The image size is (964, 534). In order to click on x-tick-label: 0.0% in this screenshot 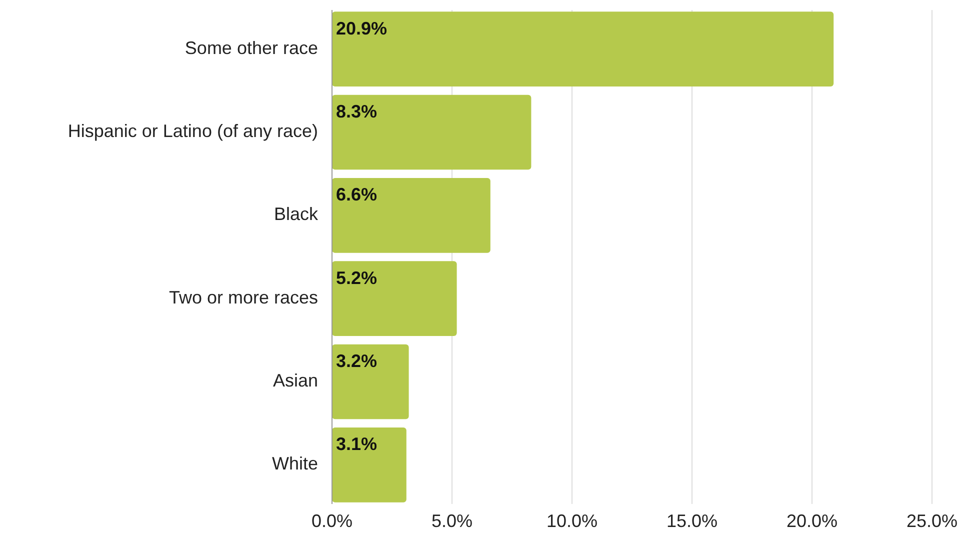, I will do `click(332, 520)`.